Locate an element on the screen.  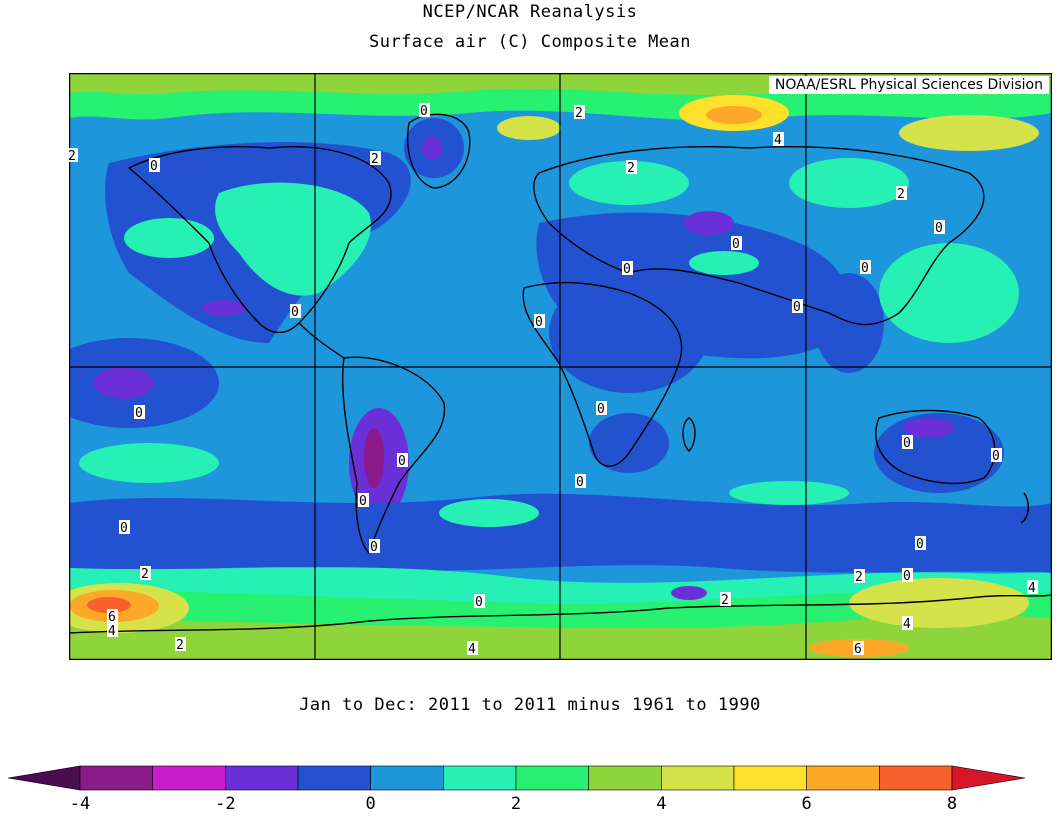
colorbar-over-triangle is located at coordinates (988, 778).